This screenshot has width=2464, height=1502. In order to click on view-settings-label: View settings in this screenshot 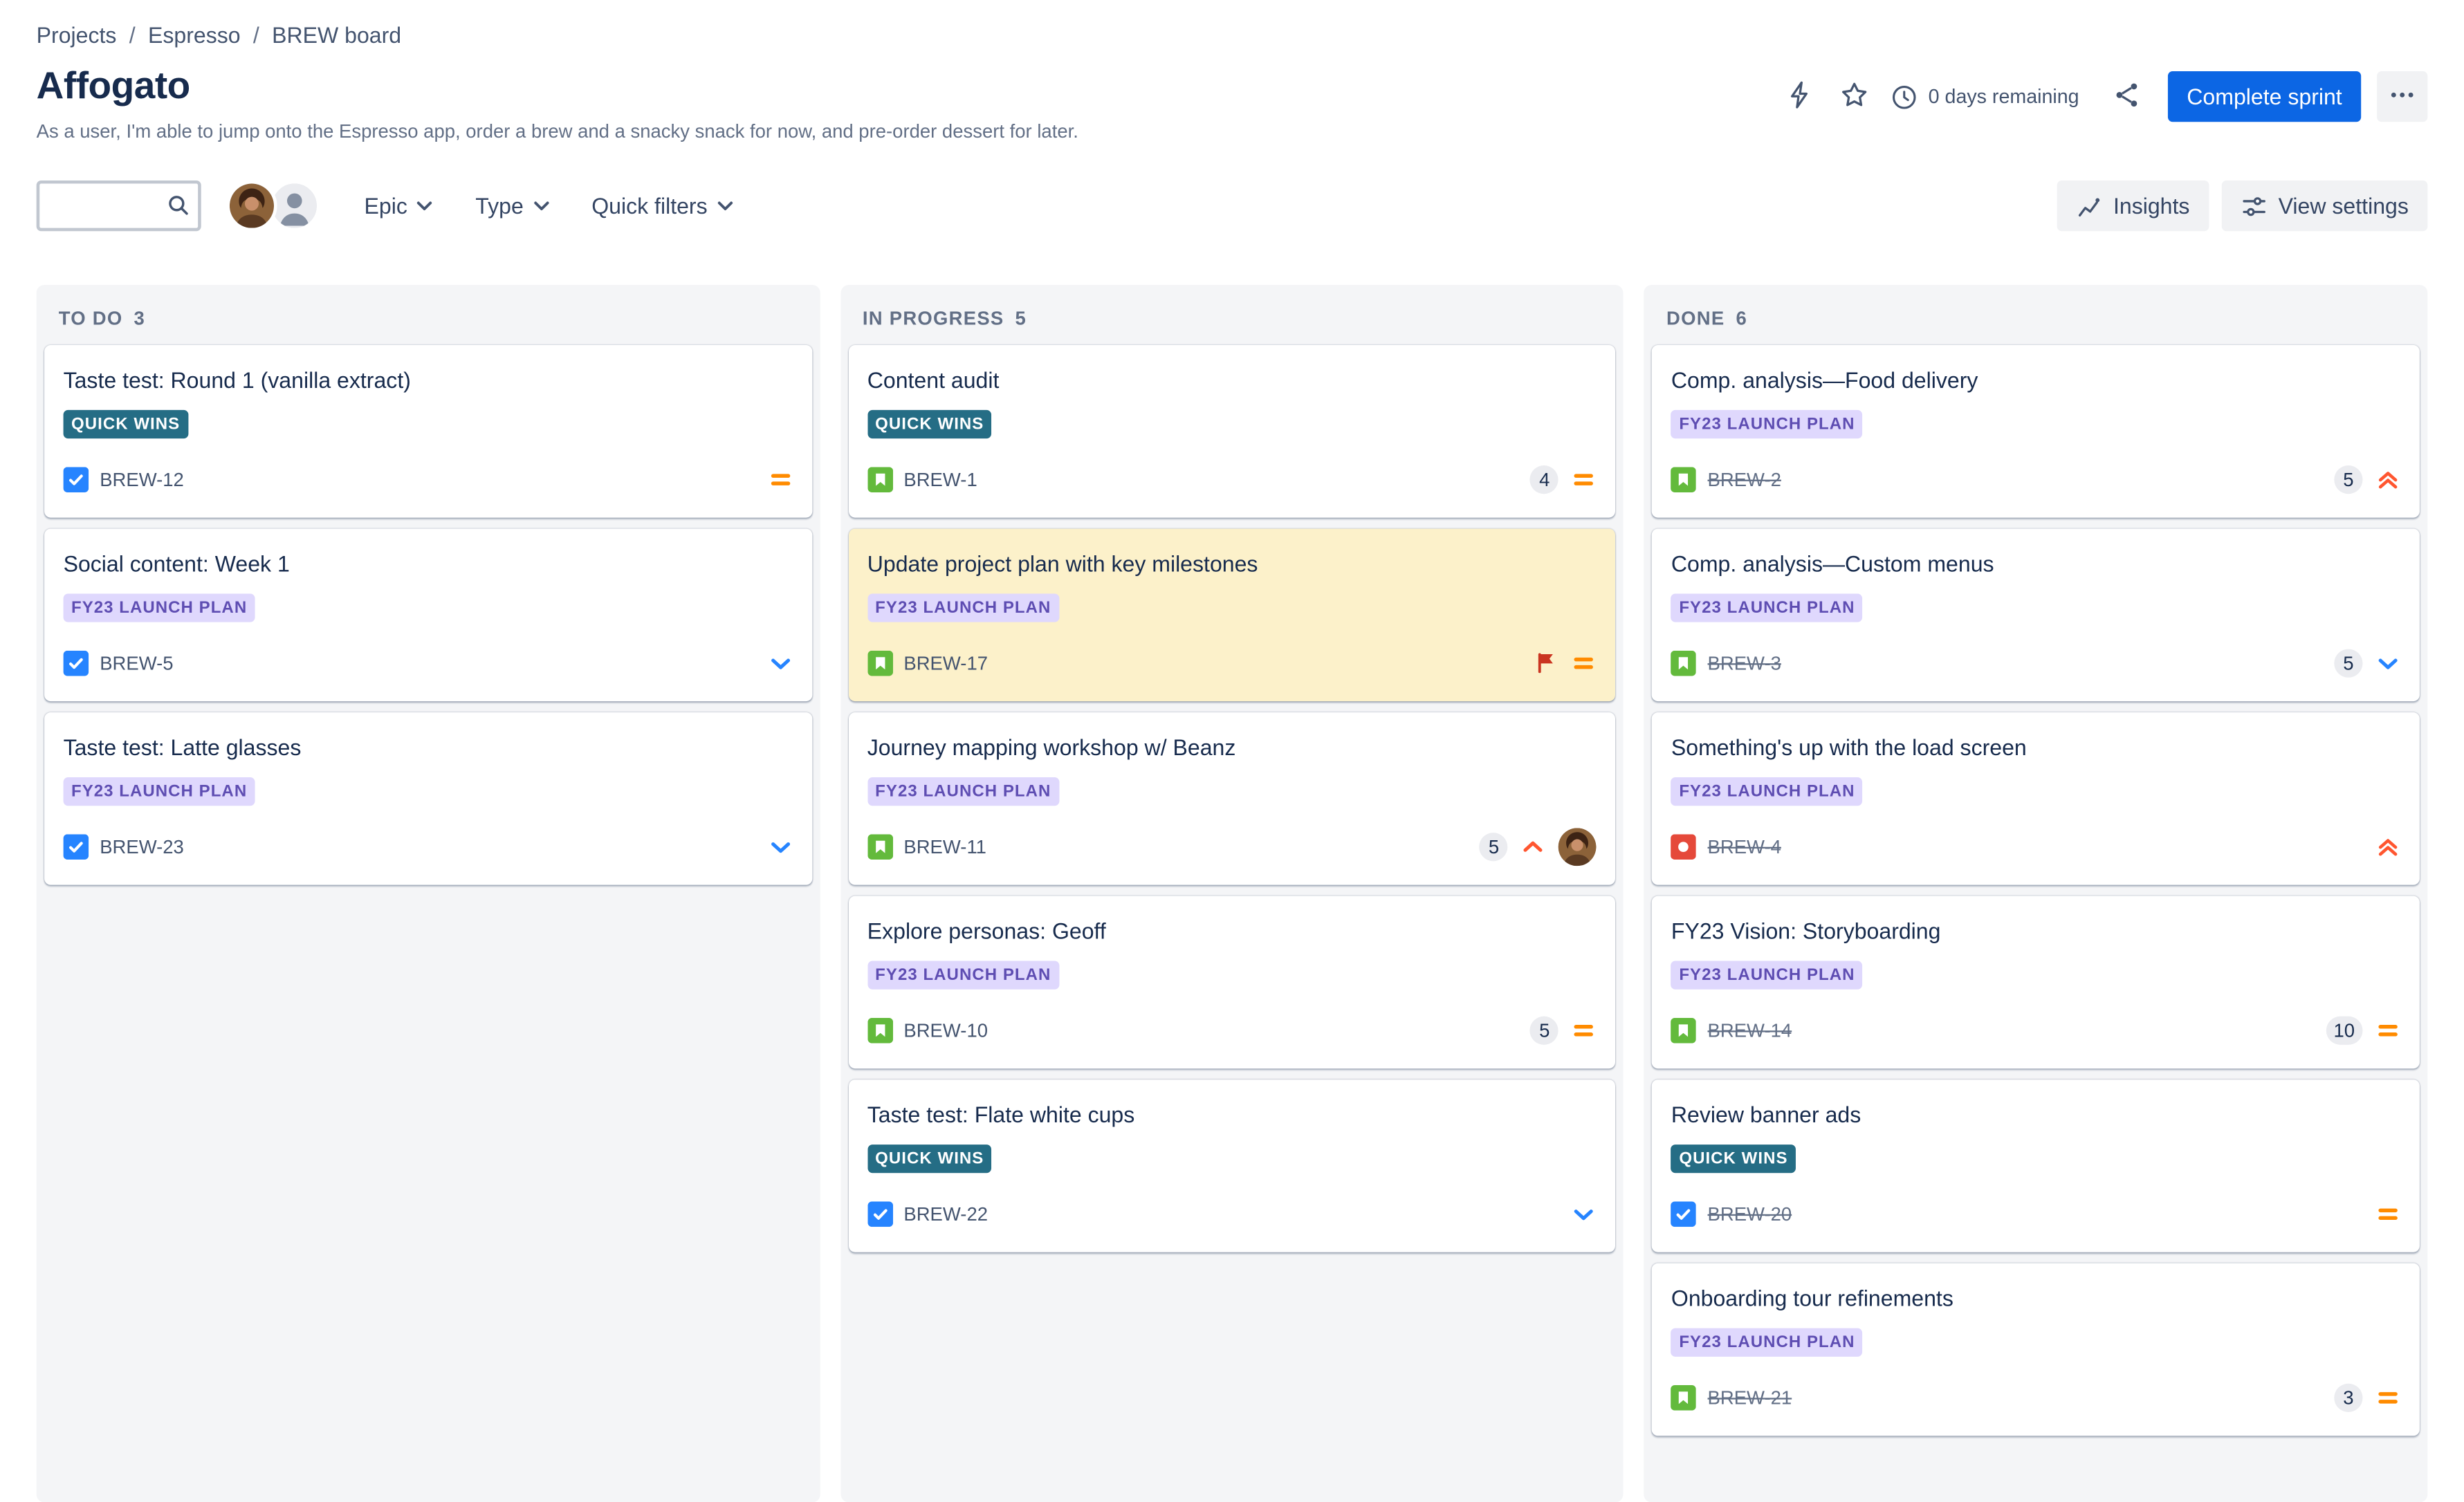, I will do `click(2343, 206)`.